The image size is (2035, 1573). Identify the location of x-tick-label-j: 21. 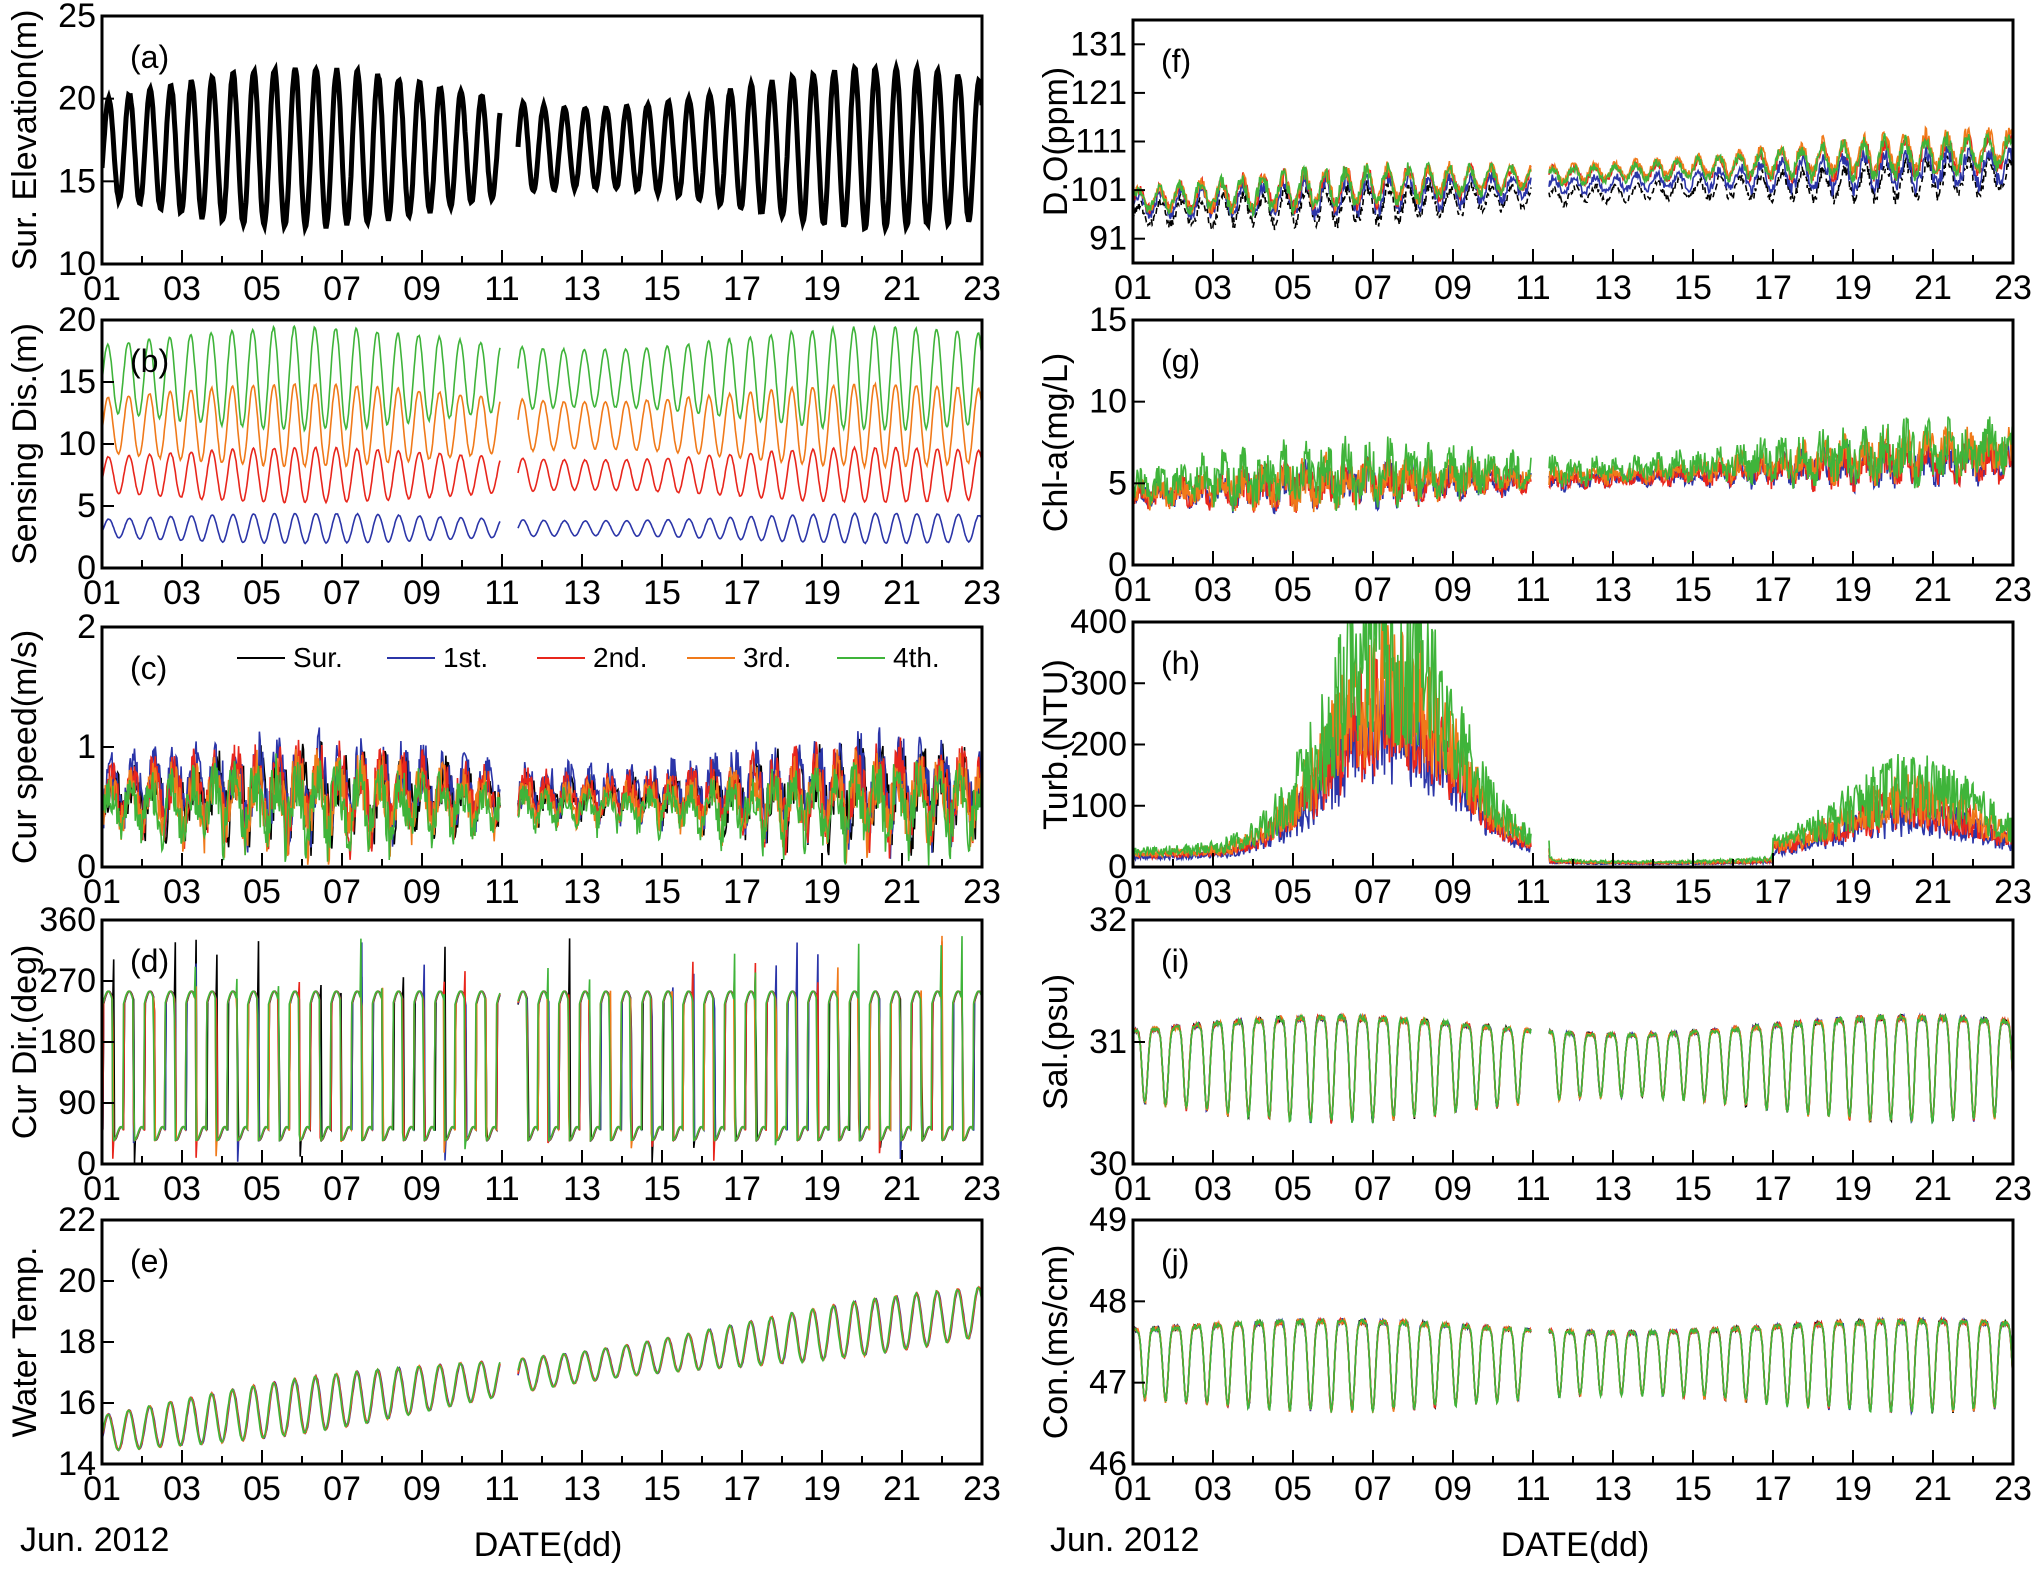
(1933, 1489).